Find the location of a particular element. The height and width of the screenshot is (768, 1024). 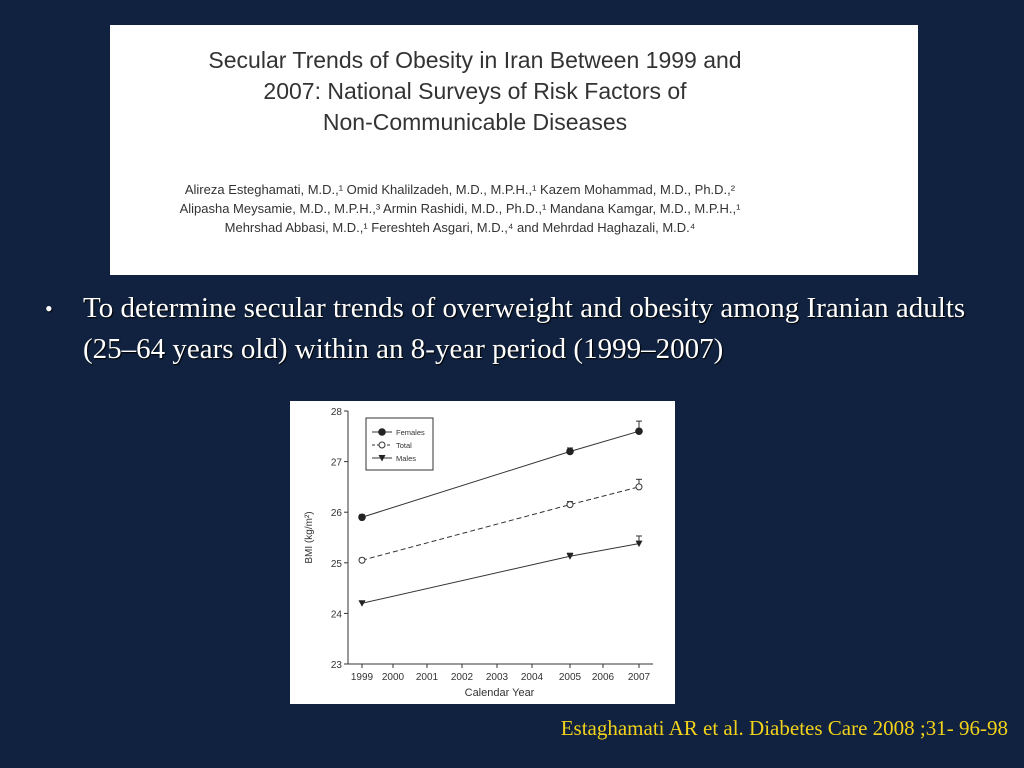

paper-title-line: Non-Communicable Diseases is located at coordinates (475, 122).